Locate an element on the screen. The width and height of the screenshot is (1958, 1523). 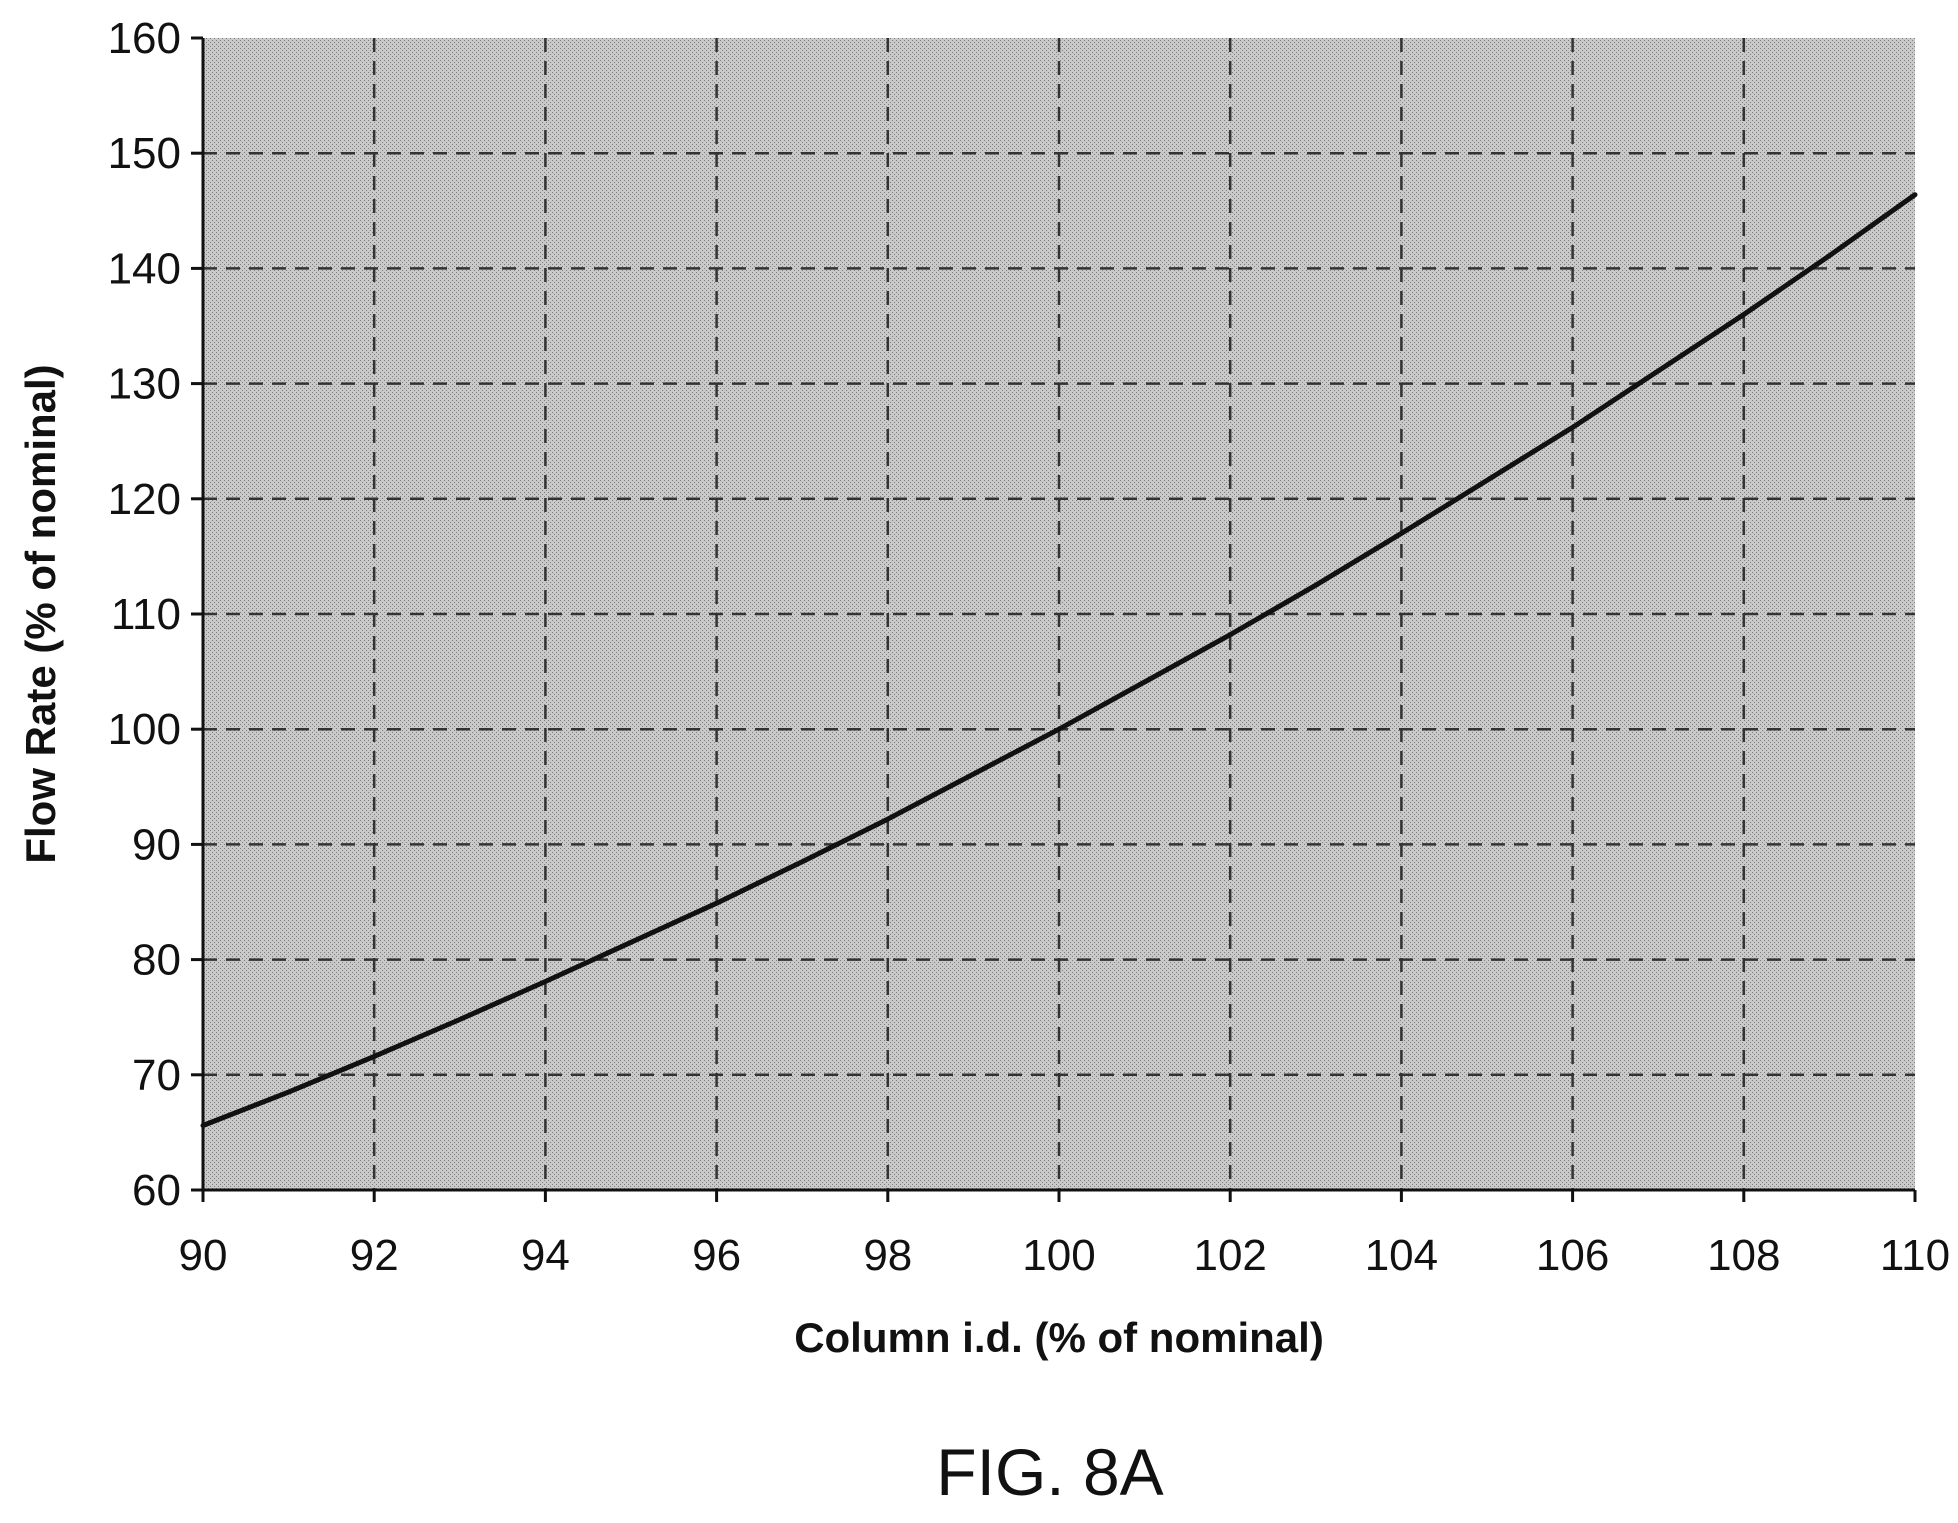
y-tick-label: 120 is located at coordinates (144, 499).